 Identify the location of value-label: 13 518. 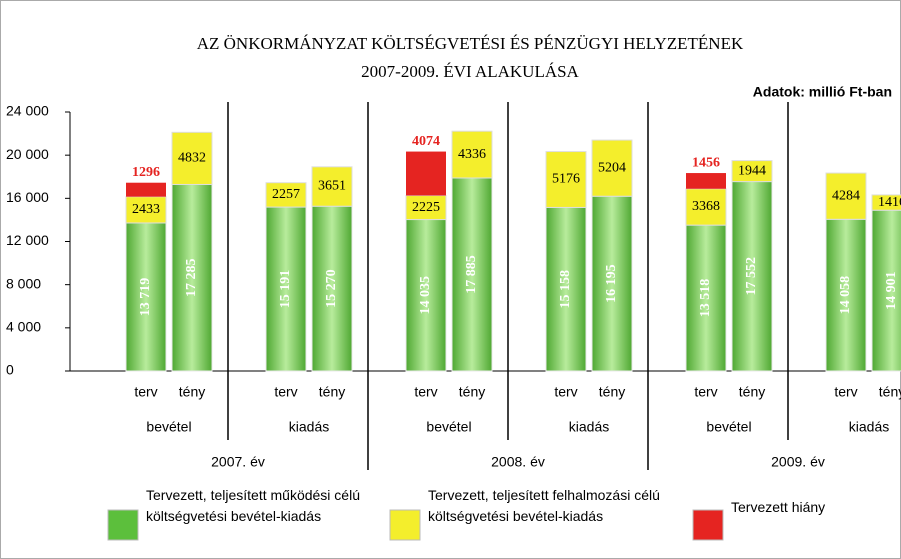
(705, 298).